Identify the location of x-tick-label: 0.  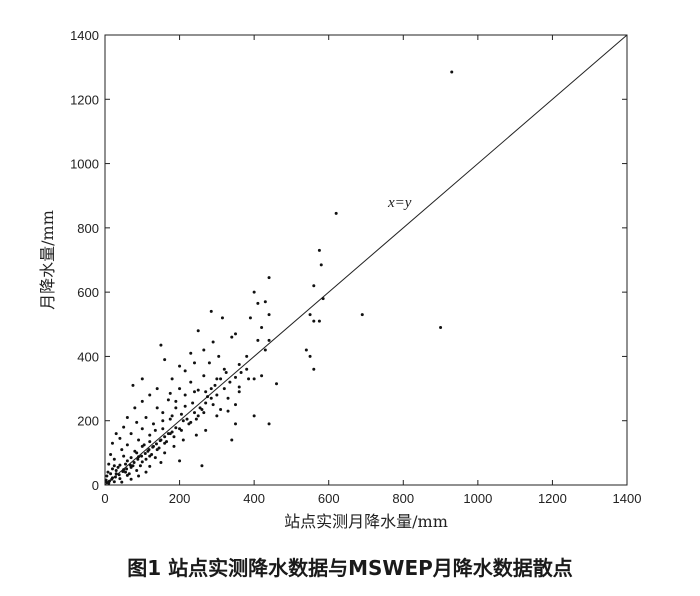
(104, 498).